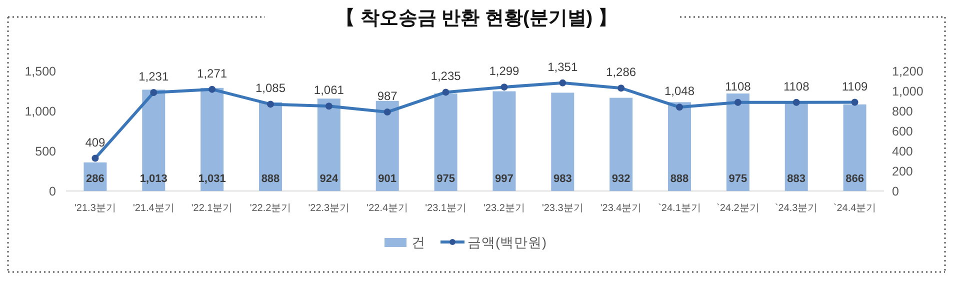 Image resolution: width=953 pixels, height=285 pixels. Describe the element at coordinates (621, 72) in the screenshot. I see `data-label: 1,286` at that location.